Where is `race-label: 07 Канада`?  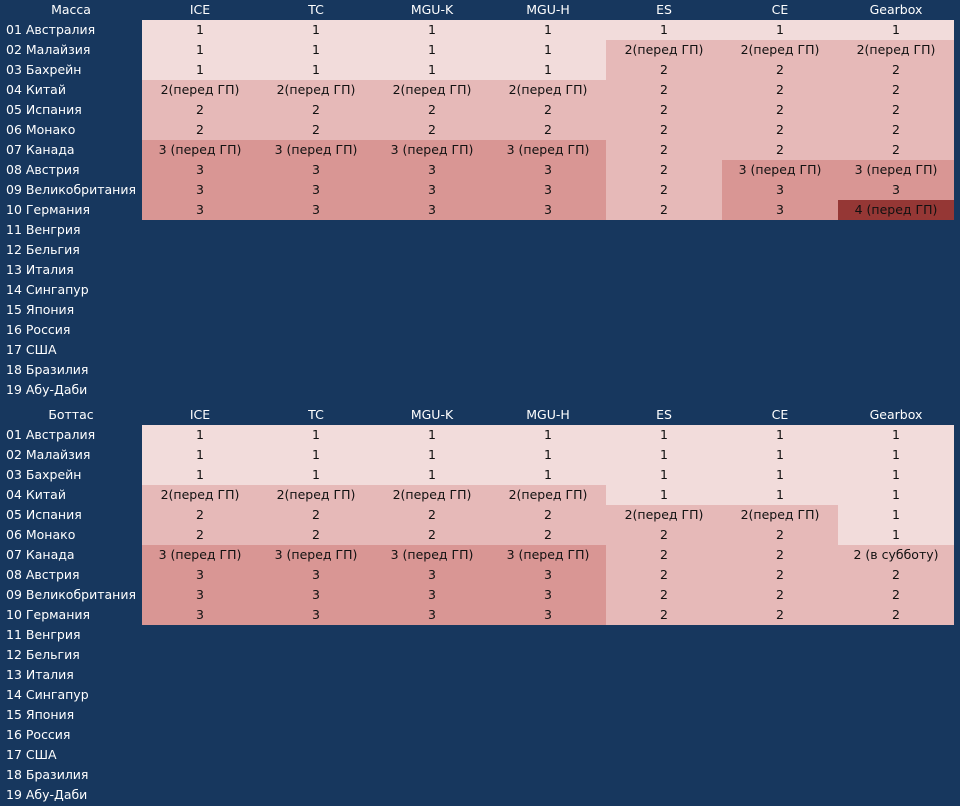
race-label: 07 Канада is located at coordinates (40, 149).